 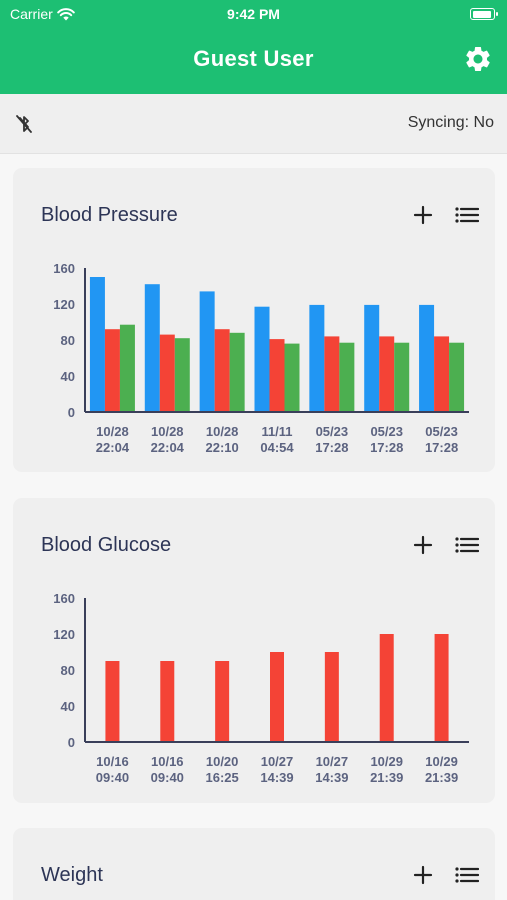 I want to click on app-header: Carrier 9:42 PM Guest User, so click(x=253, y=47).